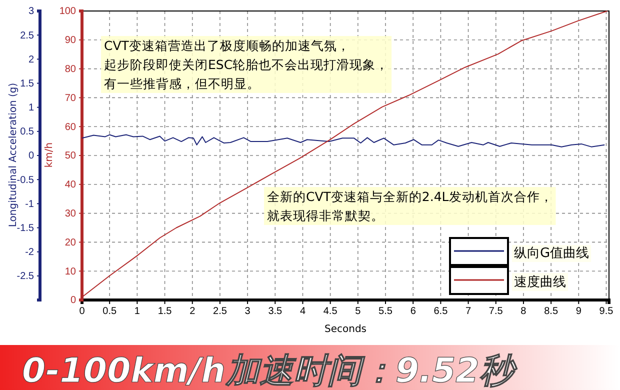 The height and width of the screenshot is (390, 620). What do you see at coordinates (551, 312) in the screenshot?
I see `x-tick-label: 8.5` at bounding box center [551, 312].